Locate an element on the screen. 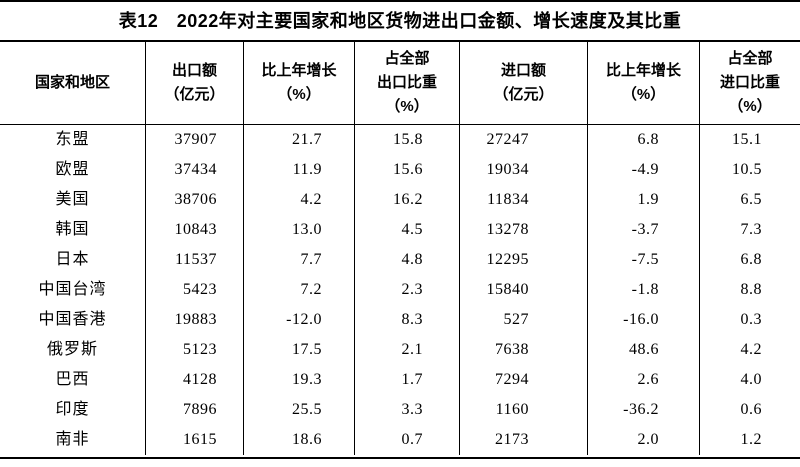 The width and height of the screenshot is (800, 467). cell-region: 中国香港 is located at coordinates (73, 320).